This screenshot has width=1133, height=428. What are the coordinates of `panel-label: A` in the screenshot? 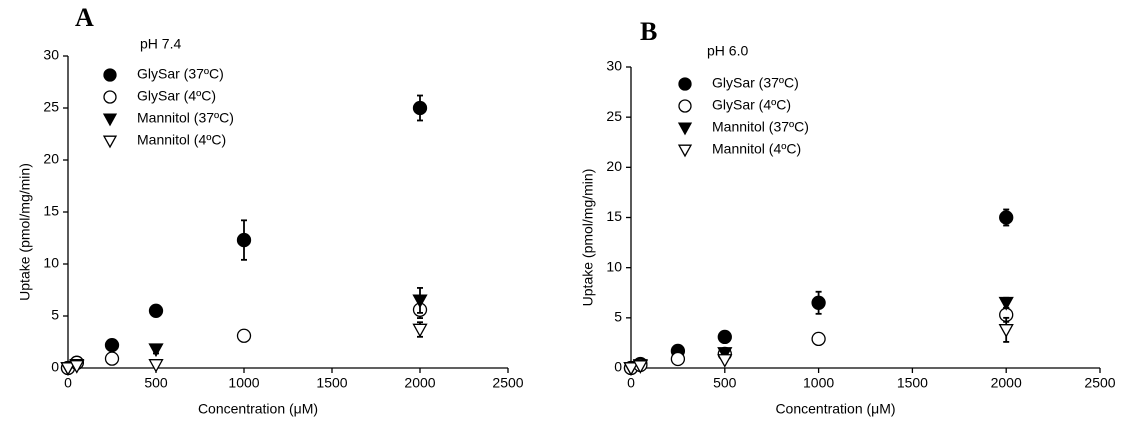 It's located at (84, 17).